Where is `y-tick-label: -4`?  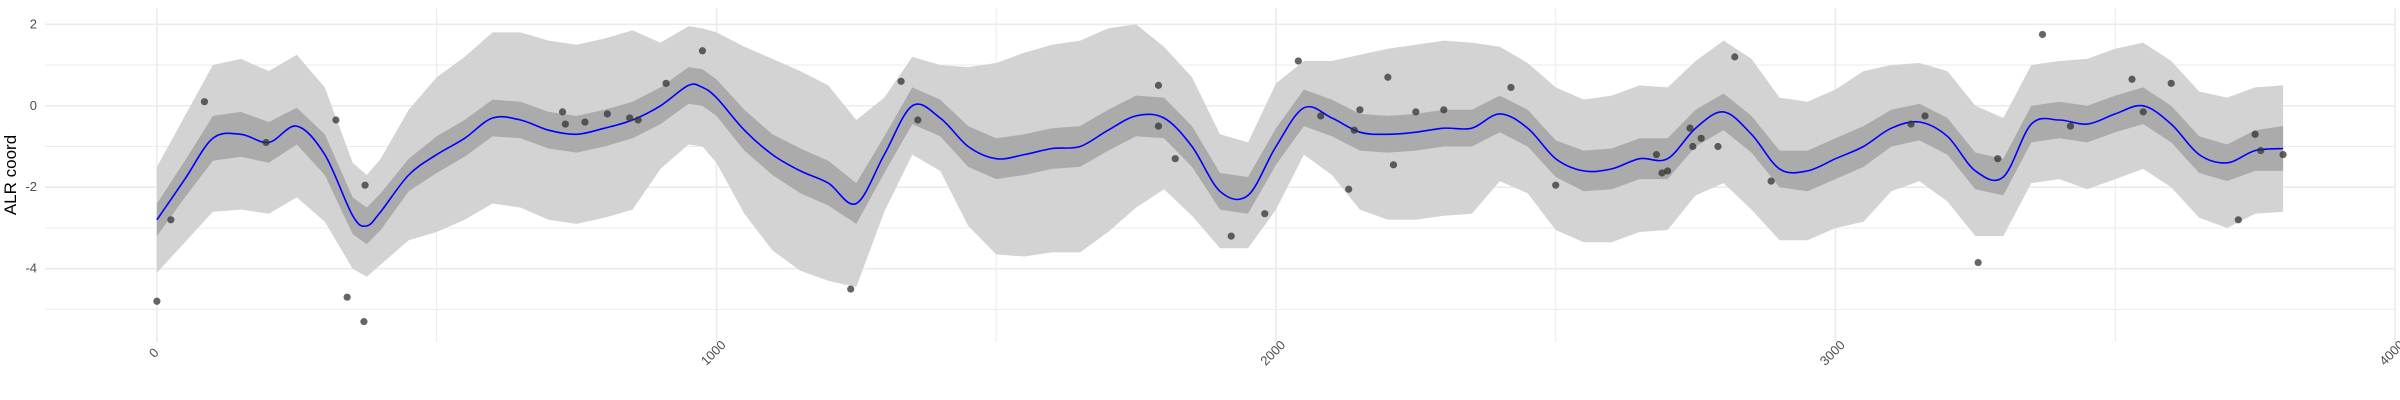
y-tick-label: -4 is located at coordinates (31, 268).